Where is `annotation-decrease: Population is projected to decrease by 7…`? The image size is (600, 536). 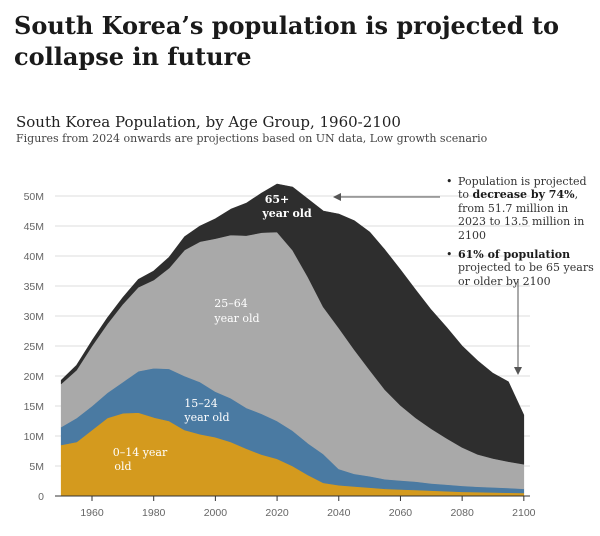
annotation-decrease: Population is projected to decrease by 7… is located at coordinates (521, 208).